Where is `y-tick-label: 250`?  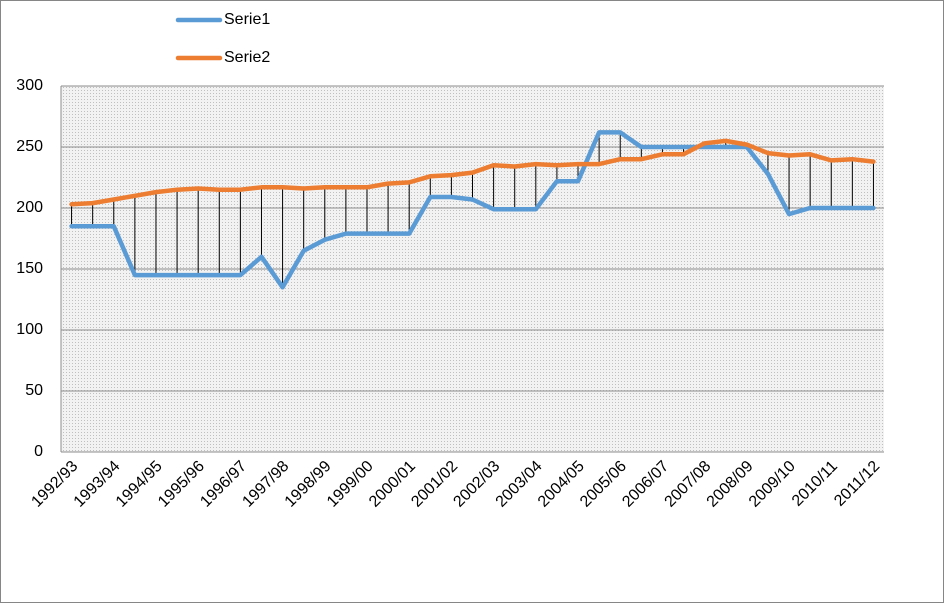 y-tick-label: 250 is located at coordinates (29, 146).